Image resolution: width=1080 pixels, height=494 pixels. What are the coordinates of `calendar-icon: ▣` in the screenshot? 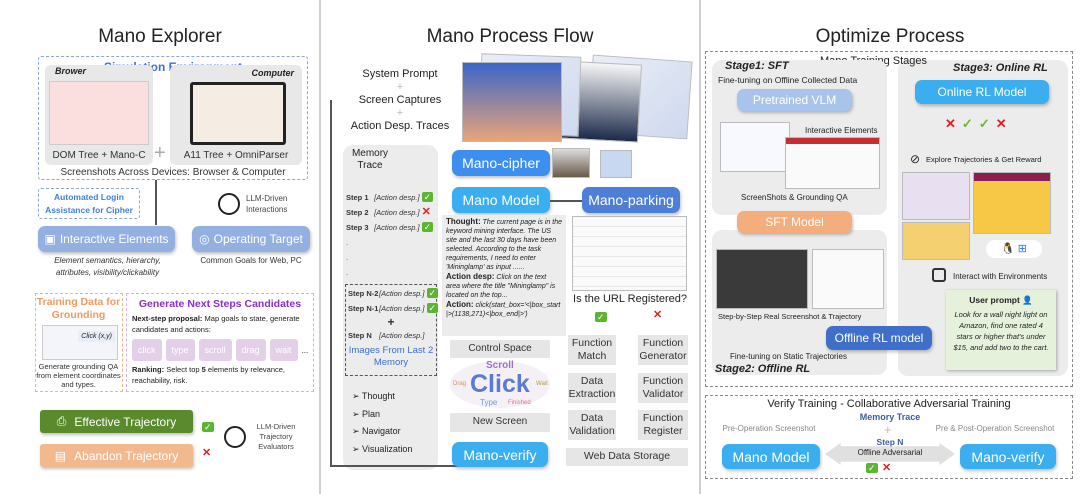 It's located at (50, 239).